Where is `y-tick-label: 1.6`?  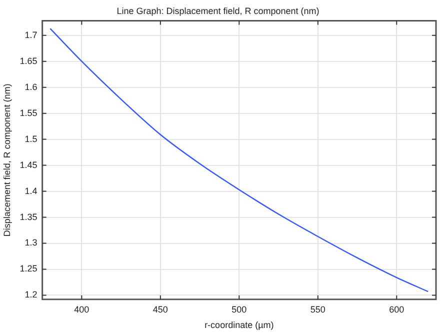 y-tick-label: 1.6 is located at coordinates (31, 87).